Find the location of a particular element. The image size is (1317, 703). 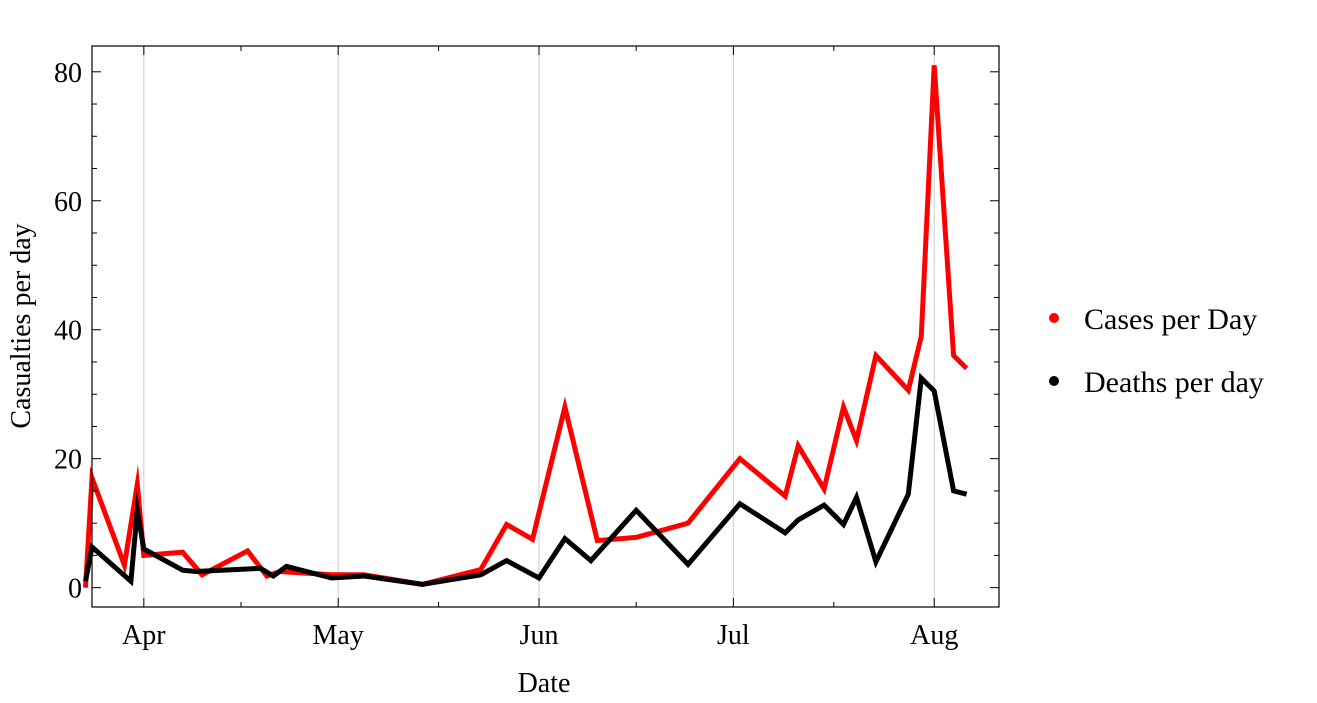

legend-label-deaths: Deaths per day is located at coordinates (1174, 382).